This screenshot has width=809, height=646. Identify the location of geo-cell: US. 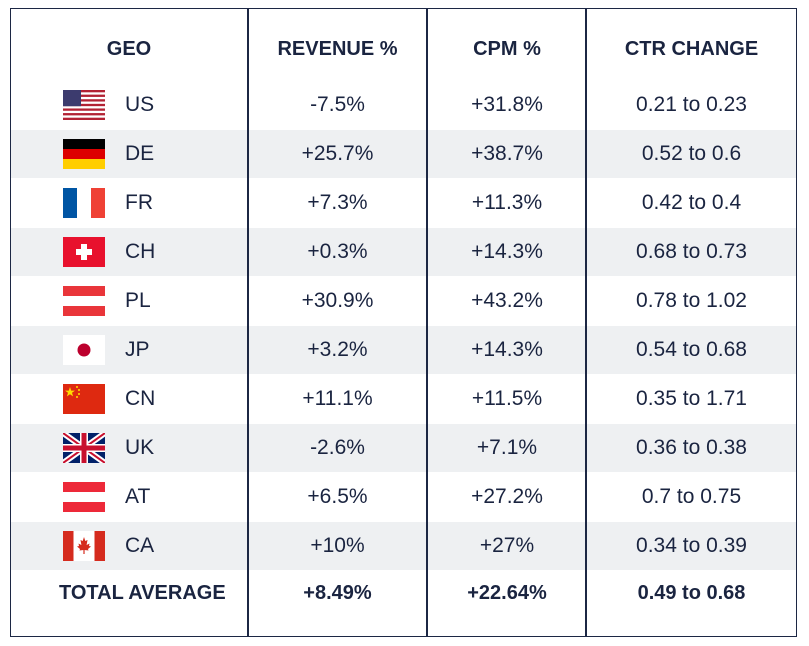
(129, 105).